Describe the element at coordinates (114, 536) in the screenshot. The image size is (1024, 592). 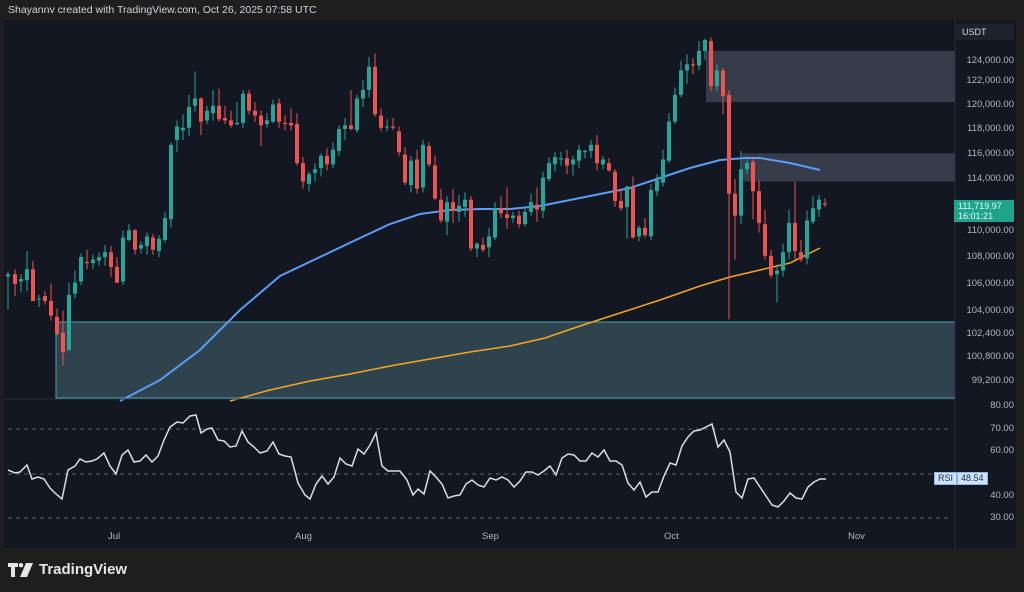
I see `time-axis-label: Jul` at that location.